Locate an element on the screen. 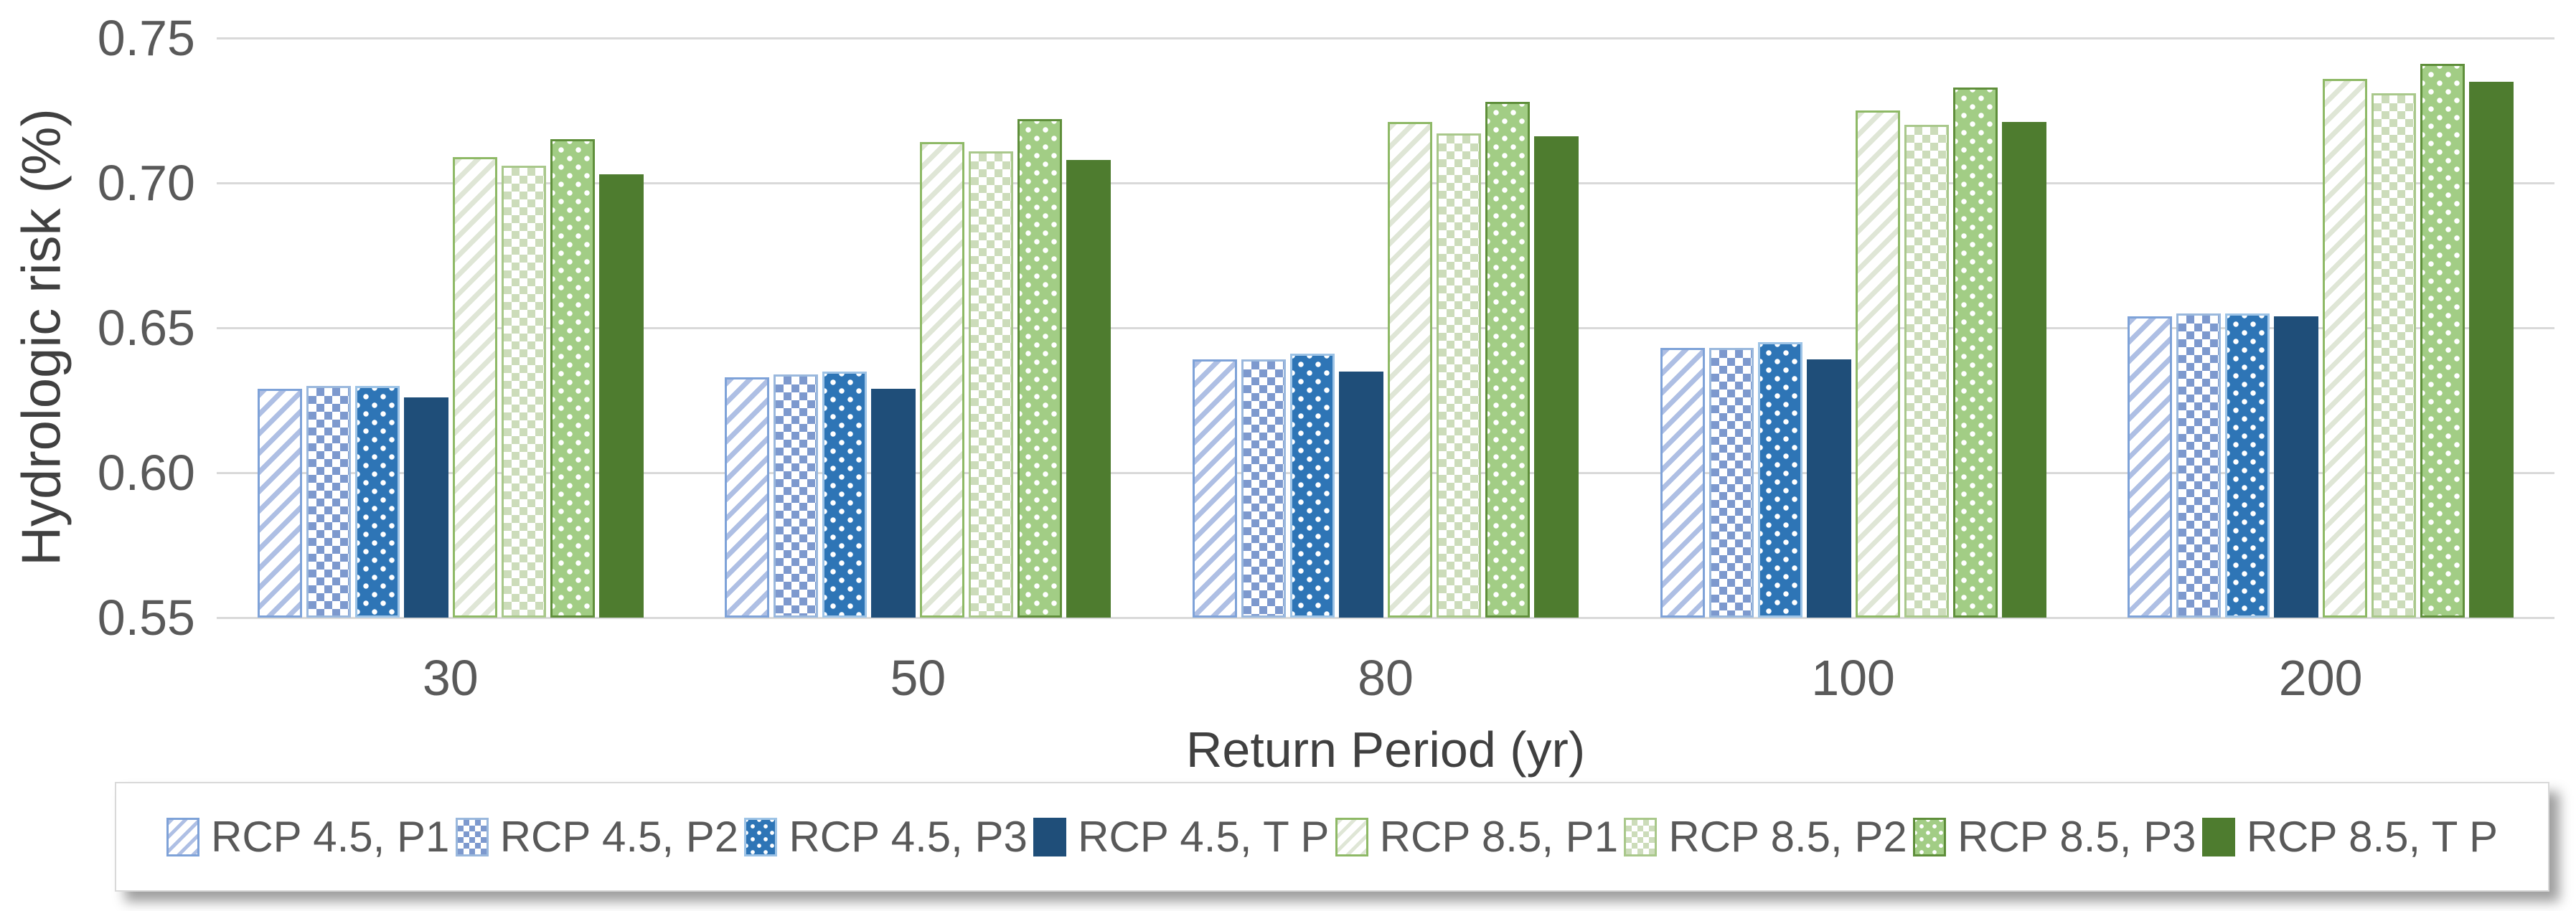 The width and height of the screenshot is (2576, 911). y-tick-label: 0.60 is located at coordinates (146, 473).